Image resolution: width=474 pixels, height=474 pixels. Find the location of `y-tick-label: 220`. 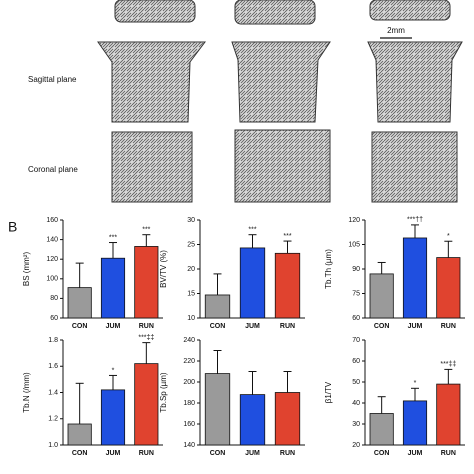

y-tick-label: 220 is located at coordinates (189, 361).